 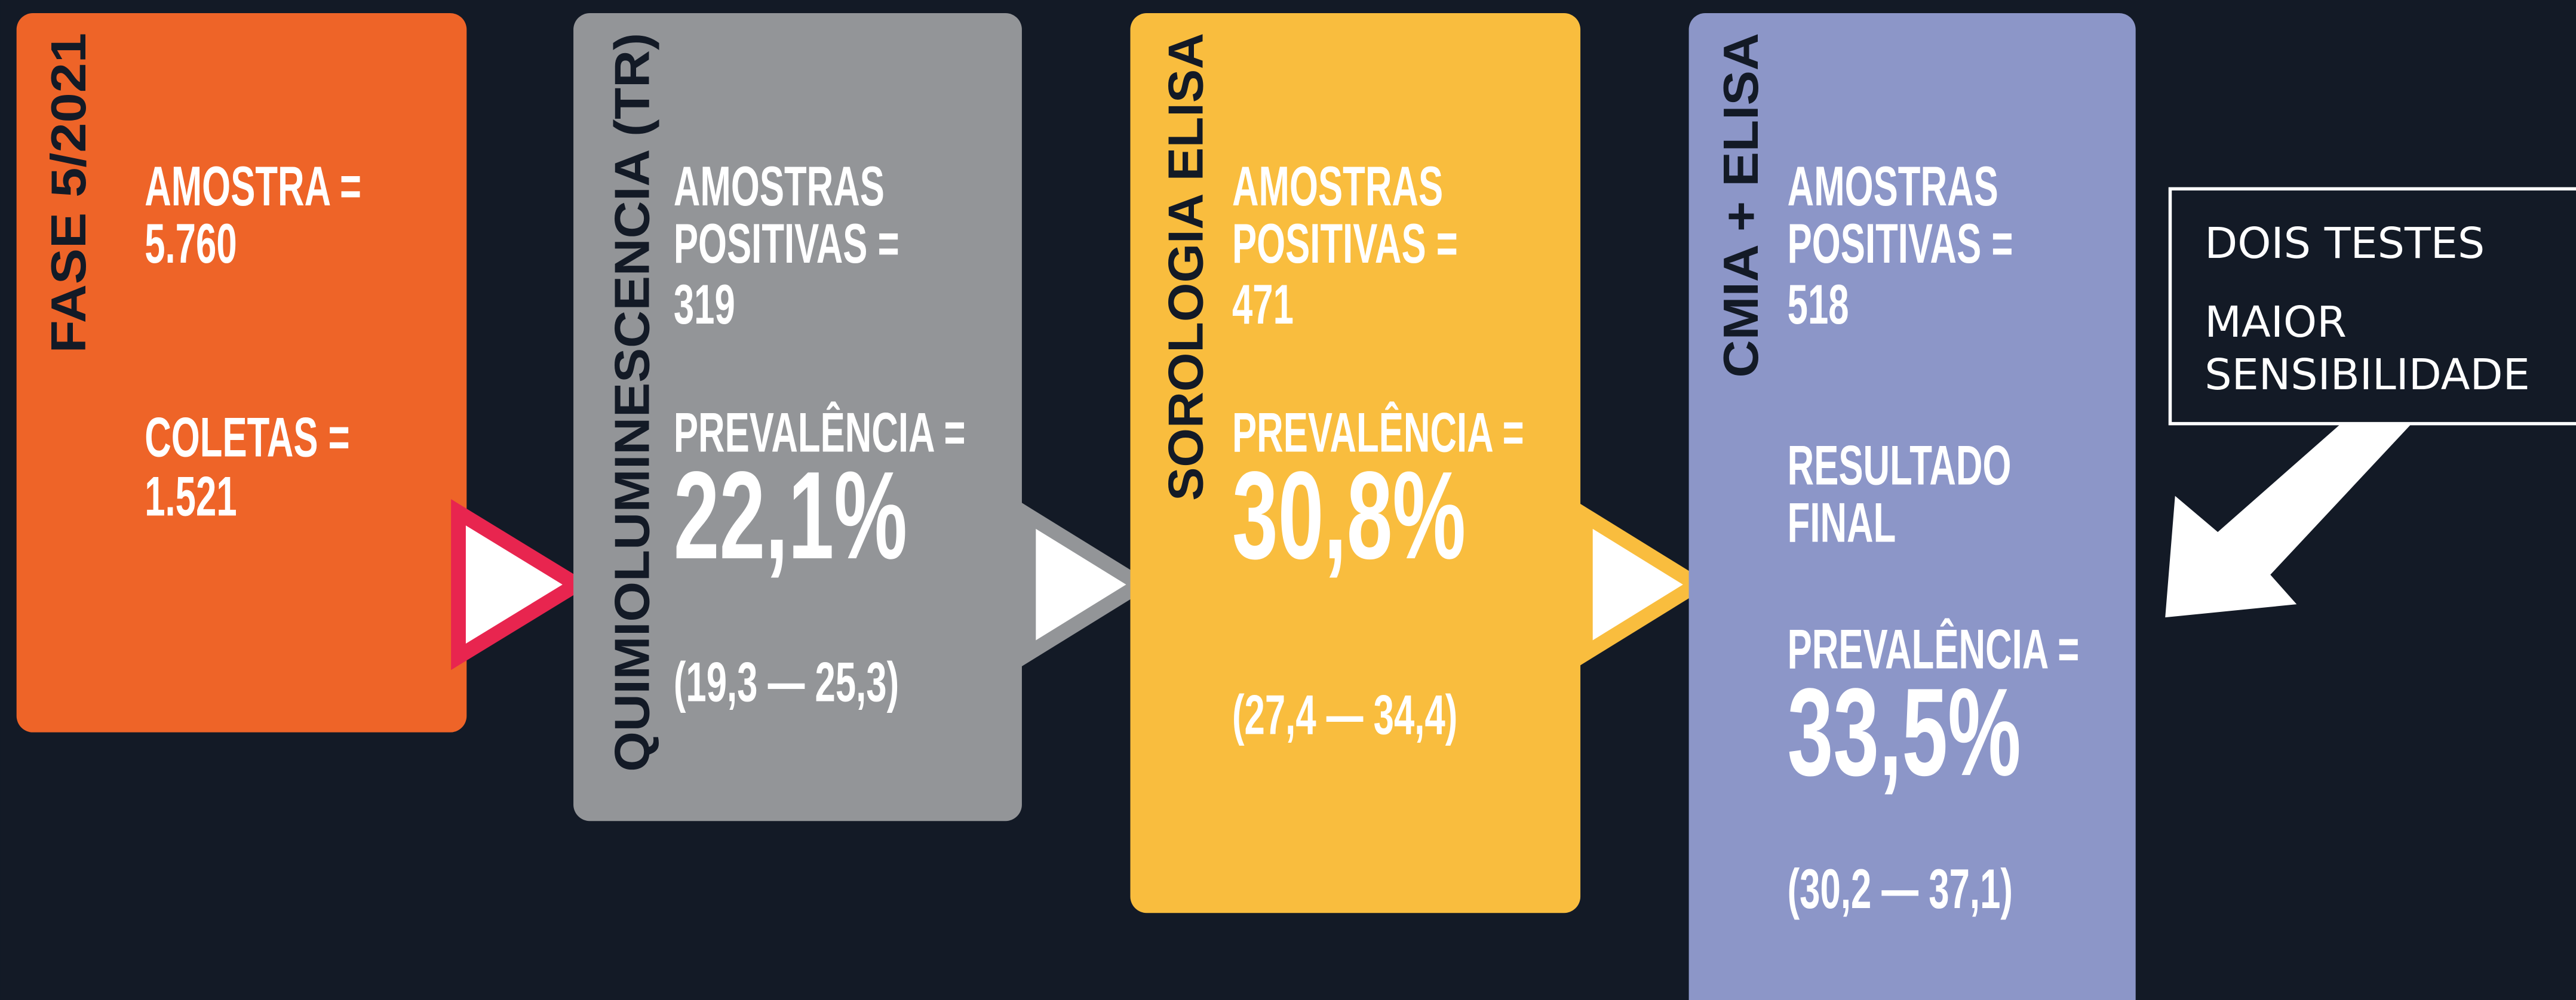 What do you see at coordinates (632, 402) in the screenshot?
I see `box-label: QUIMIOLUMINESCENCIA (TR)` at bounding box center [632, 402].